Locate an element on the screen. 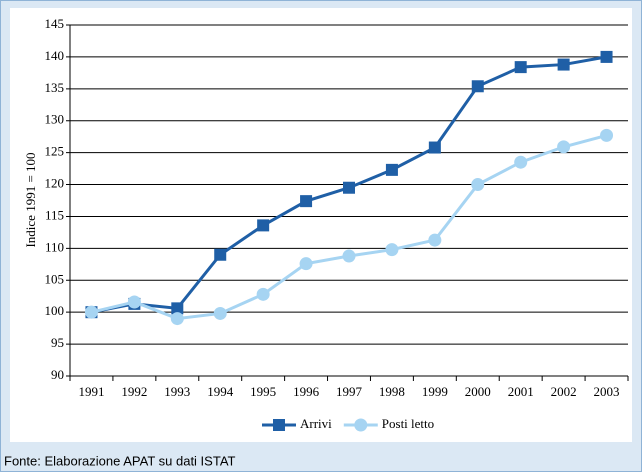 This screenshot has width=642, height=472. y-tick-label: 110 is located at coordinates (54, 246).